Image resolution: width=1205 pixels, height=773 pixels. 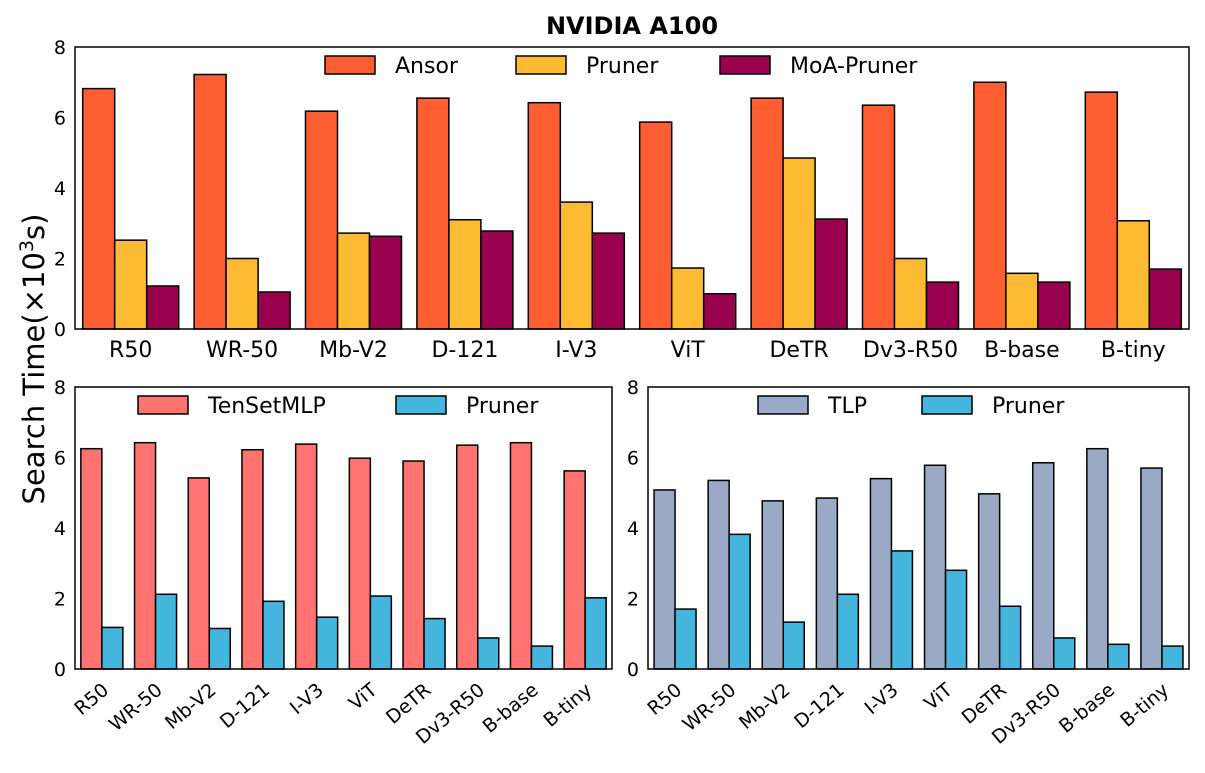 What do you see at coordinates (321, 220) in the screenshot?
I see `bar-ansor-mb-v2` at bounding box center [321, 220].